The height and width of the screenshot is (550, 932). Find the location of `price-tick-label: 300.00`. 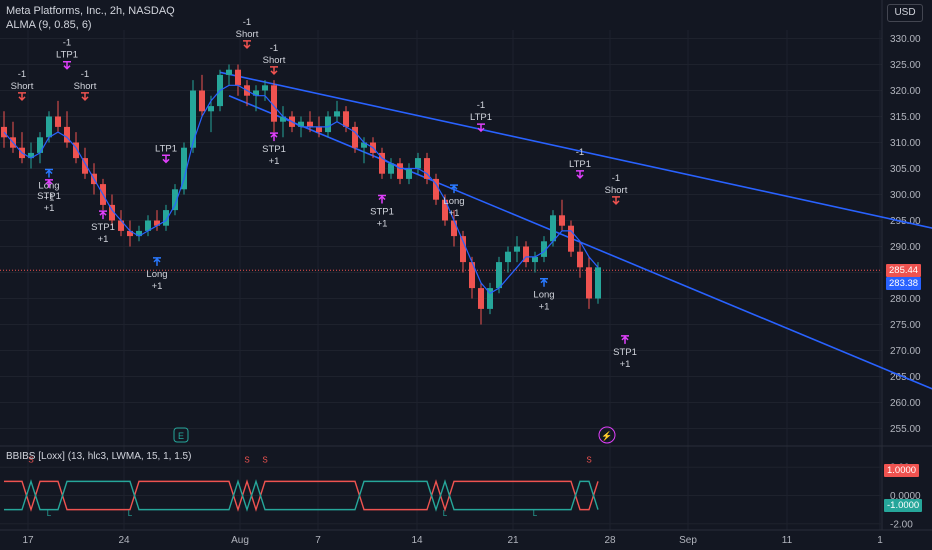

price-tick-label: 300.00 is located at coordinates (905, 195).